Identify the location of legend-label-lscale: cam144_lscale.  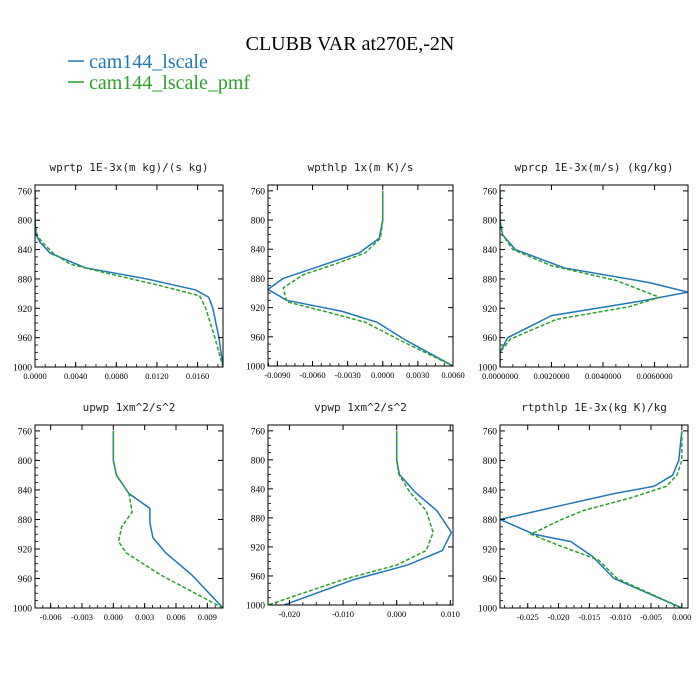
(148, 62).